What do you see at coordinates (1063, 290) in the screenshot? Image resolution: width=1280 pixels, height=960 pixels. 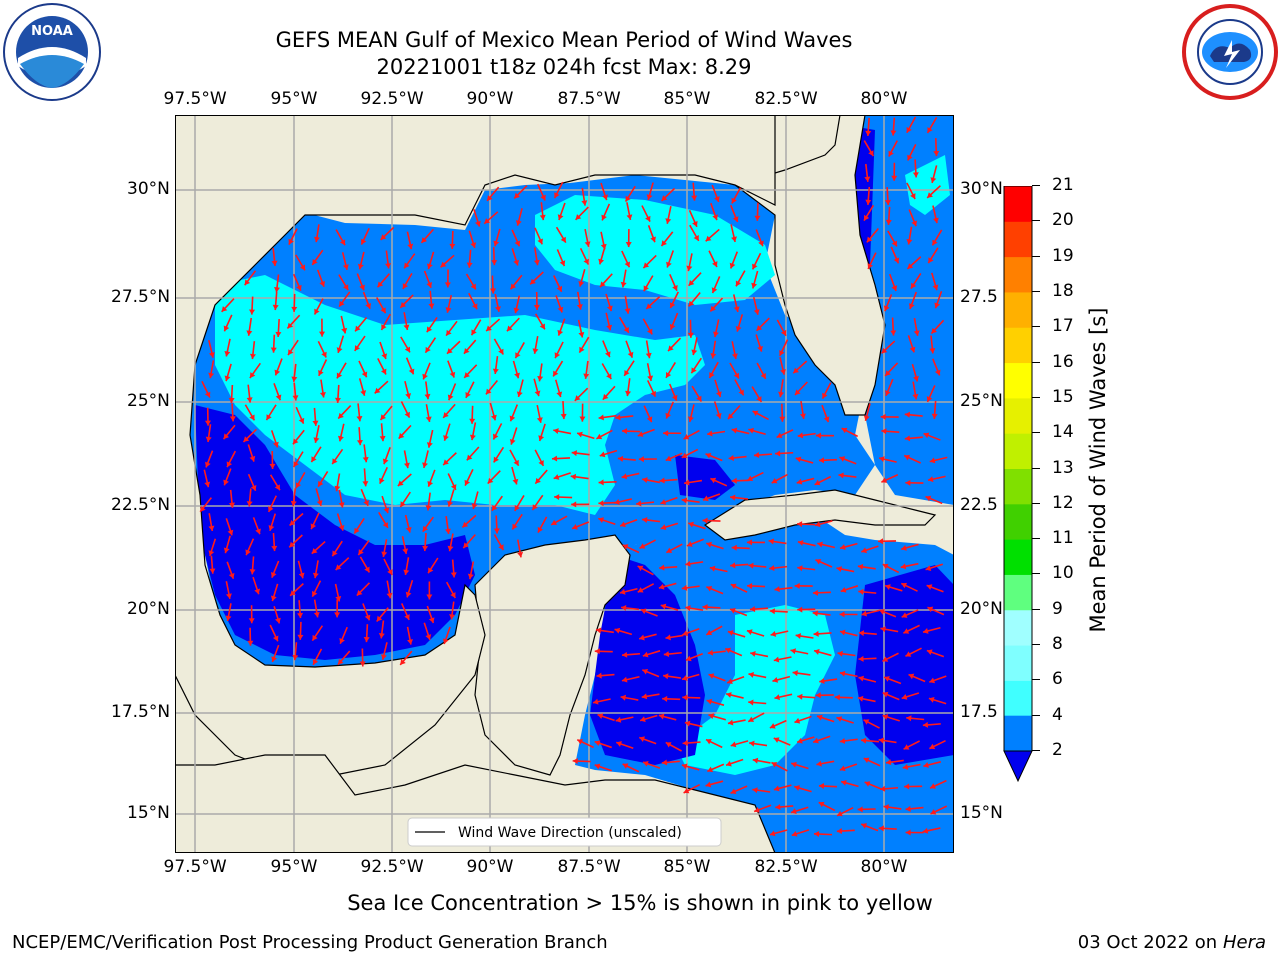 I see `colorbar-tick-label: 18` at bounding box center [1063, 290].